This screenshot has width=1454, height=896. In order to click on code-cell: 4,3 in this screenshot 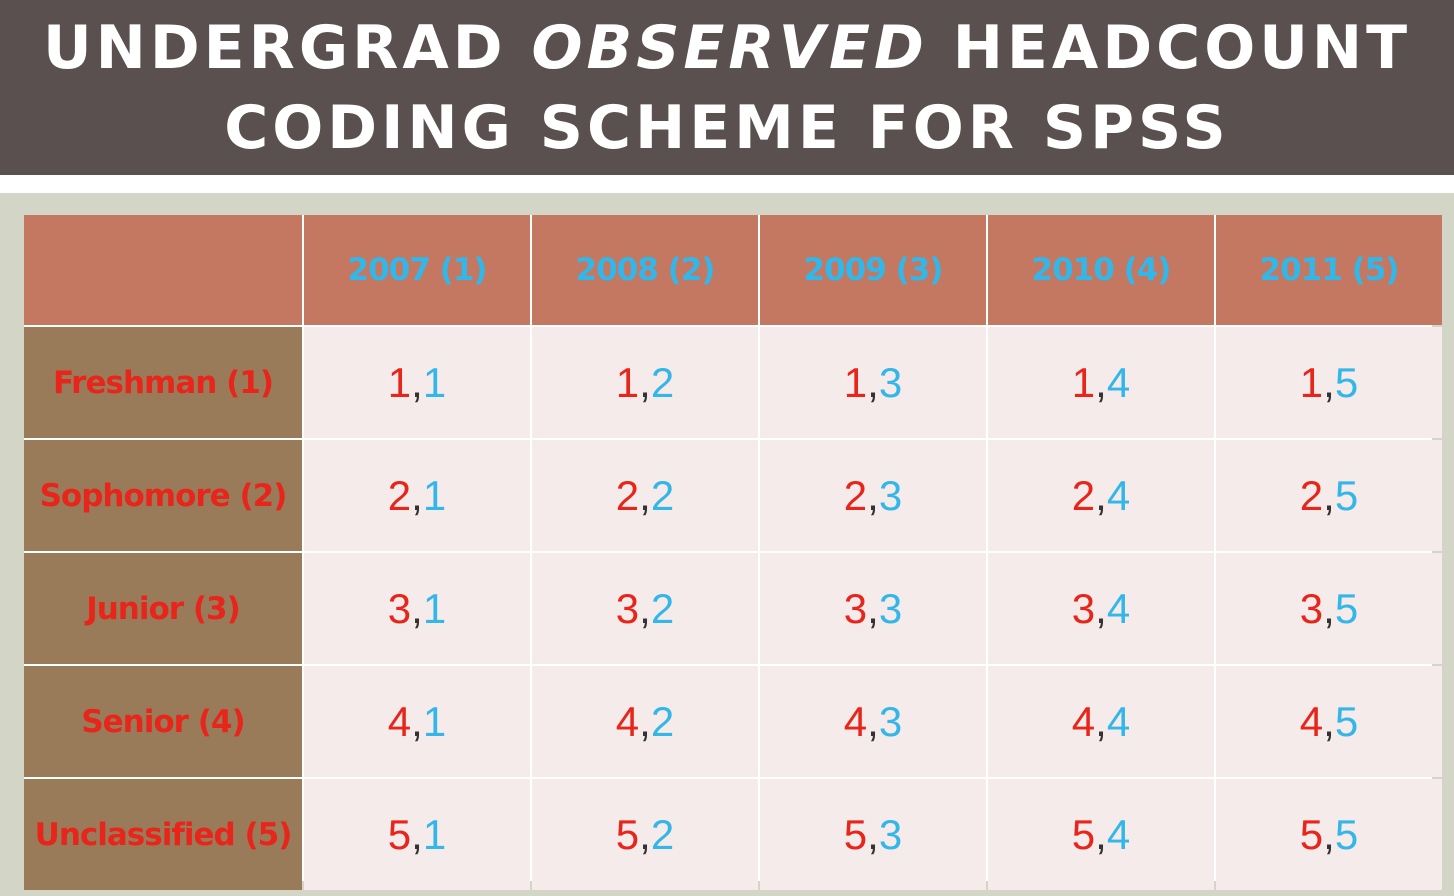, I will do `click(873, 721)`.